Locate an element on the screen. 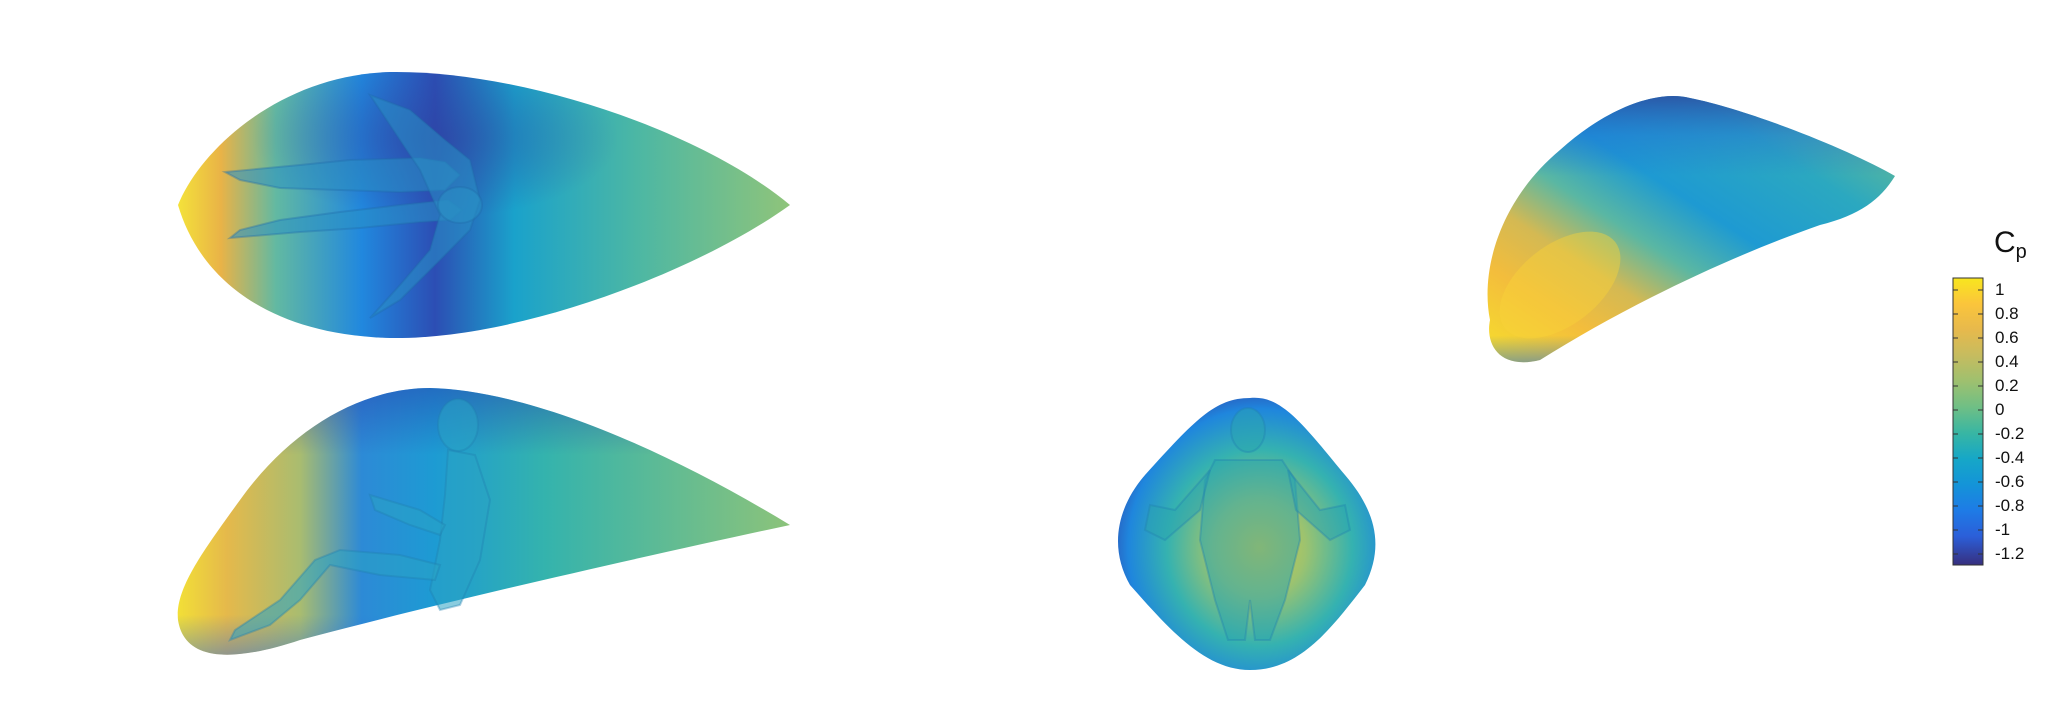  colorbar-title-sub: p is located at coordinates (2021, 252).